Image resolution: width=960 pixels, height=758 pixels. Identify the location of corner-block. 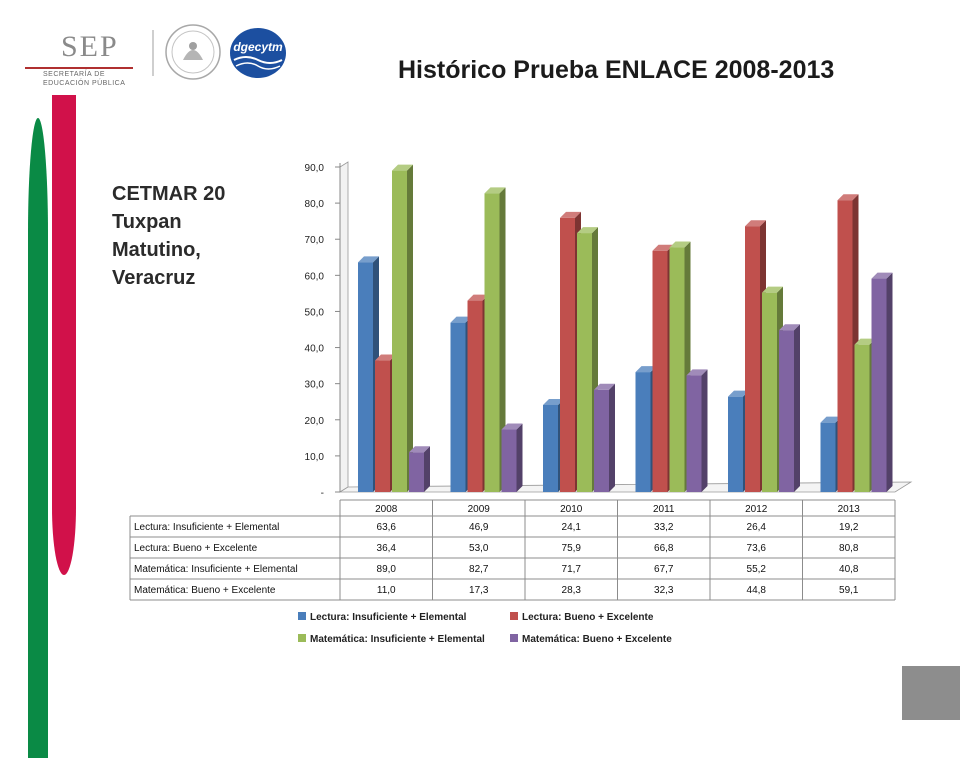
(931, 693).